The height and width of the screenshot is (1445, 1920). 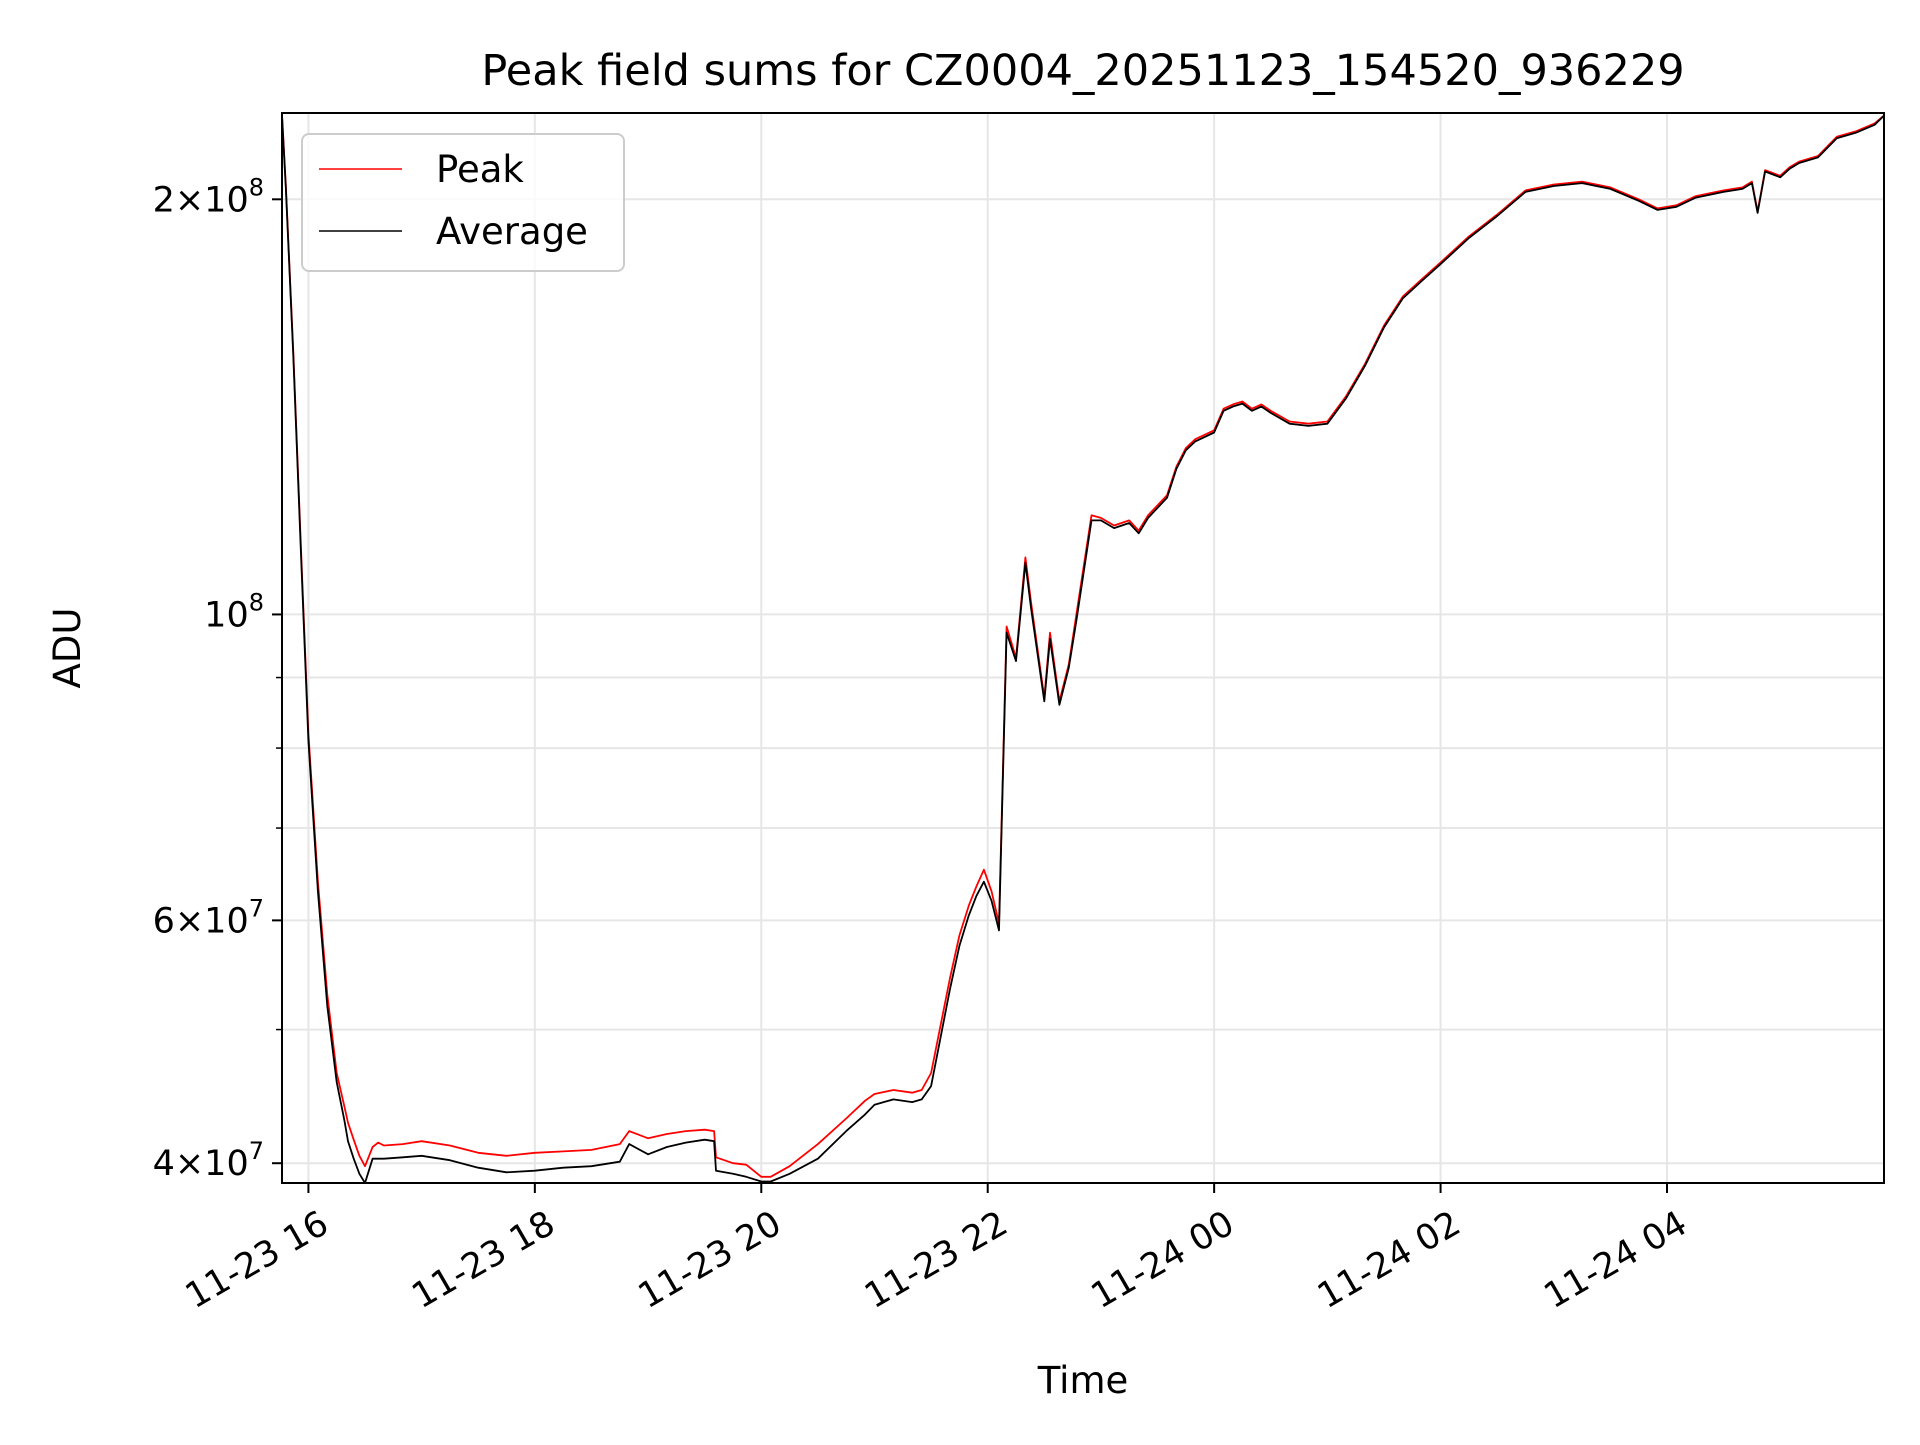 I want to click on y-tick-label: 6×107, so click(x=208, y=917).